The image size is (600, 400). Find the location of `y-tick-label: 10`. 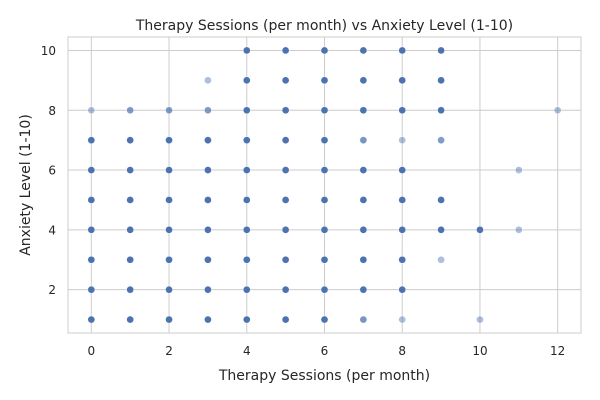

y-tick-label: 10 is located at coordinates (48, 51).